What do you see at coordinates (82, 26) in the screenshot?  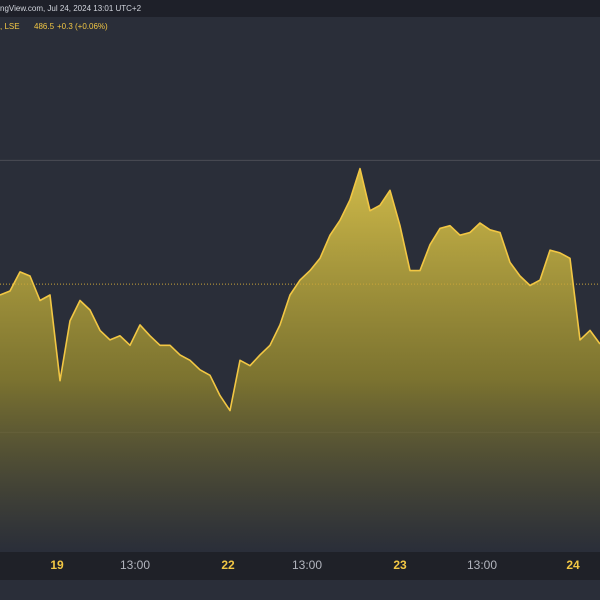 I see `price-change: +0.3 (+0.06%)` at bounding box center [82, 26].